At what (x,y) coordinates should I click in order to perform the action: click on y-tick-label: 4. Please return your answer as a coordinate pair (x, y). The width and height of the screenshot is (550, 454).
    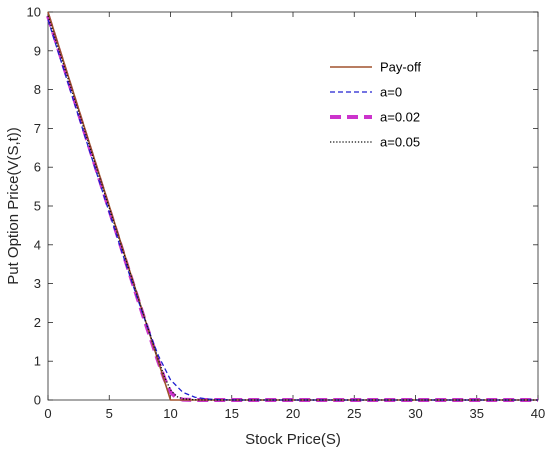
    Looking at the image, I should click on (37, 244).